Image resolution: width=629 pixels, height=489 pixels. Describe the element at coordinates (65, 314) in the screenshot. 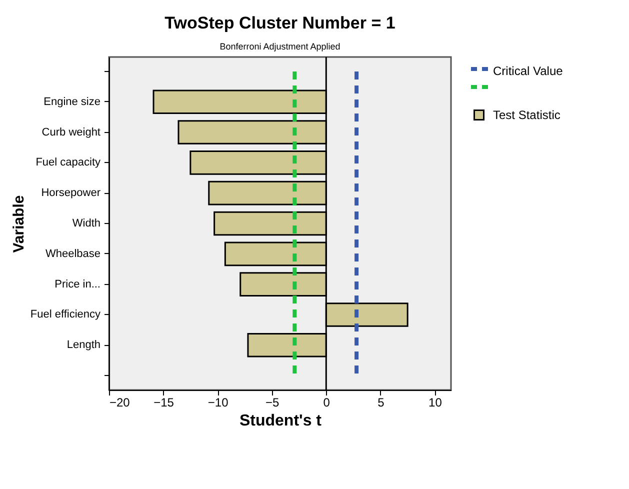

I see `y-tick-label: Fuel efficiency` at that location.